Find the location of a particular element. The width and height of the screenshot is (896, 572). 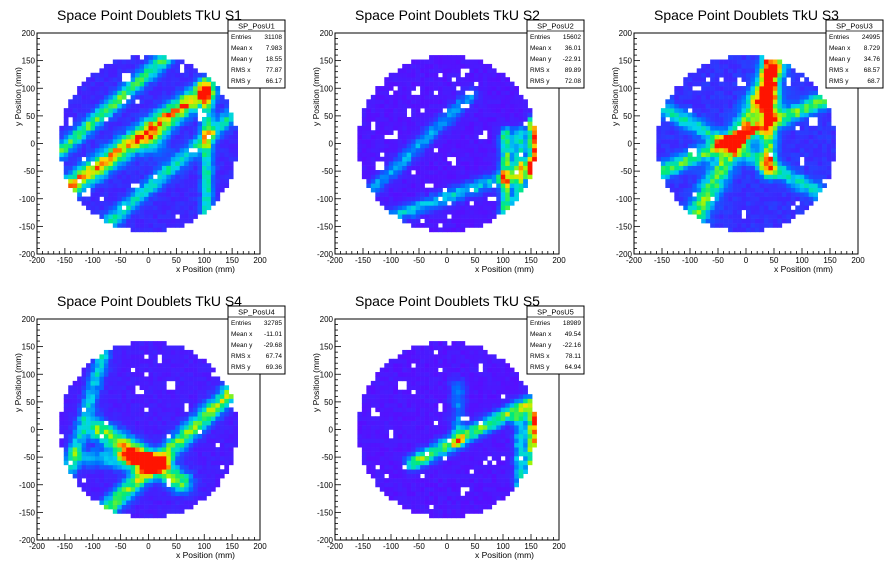

y-tick-label: -100 is located at coordinates (27, 199).